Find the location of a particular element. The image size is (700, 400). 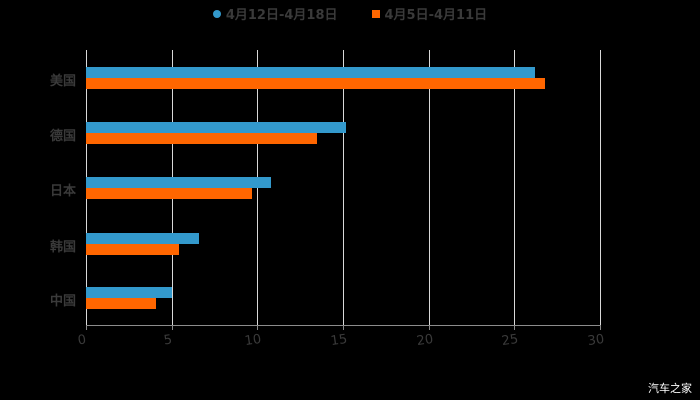

legend-item-series-1: 4月12日-4月18日 is located at coordinates (275, 13).